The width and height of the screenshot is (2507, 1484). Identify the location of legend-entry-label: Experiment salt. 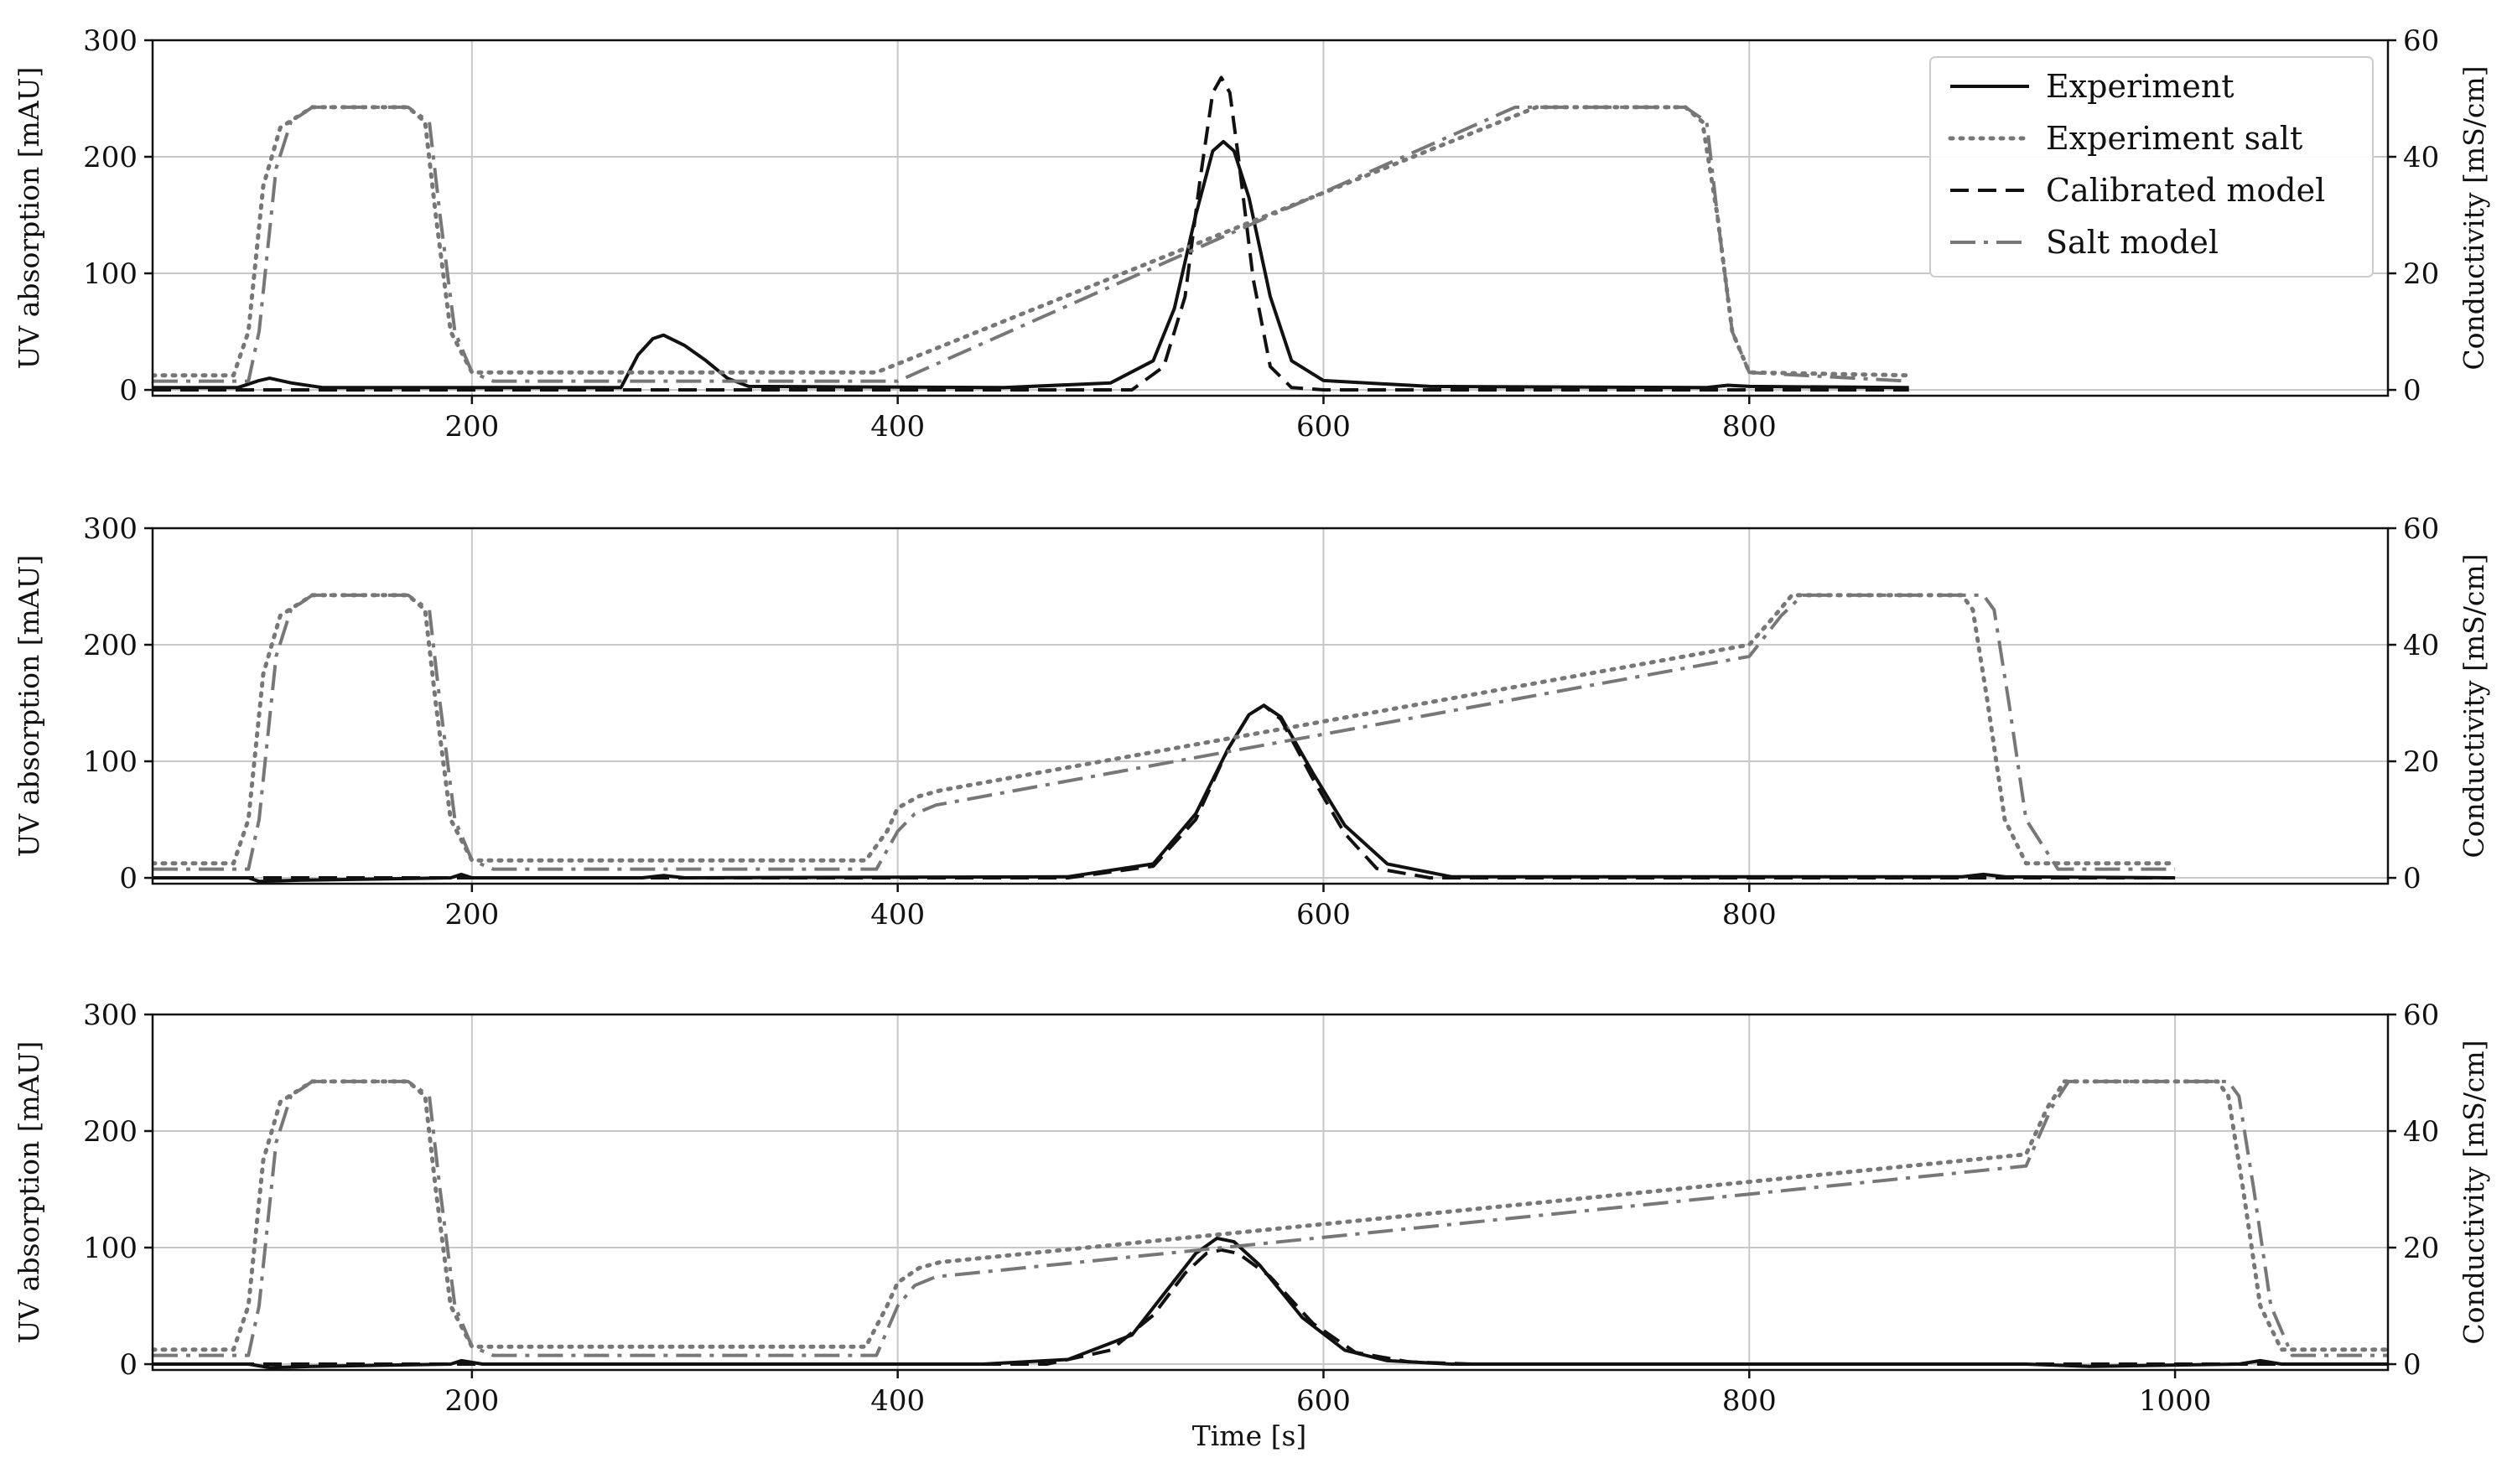
(2174, 138).